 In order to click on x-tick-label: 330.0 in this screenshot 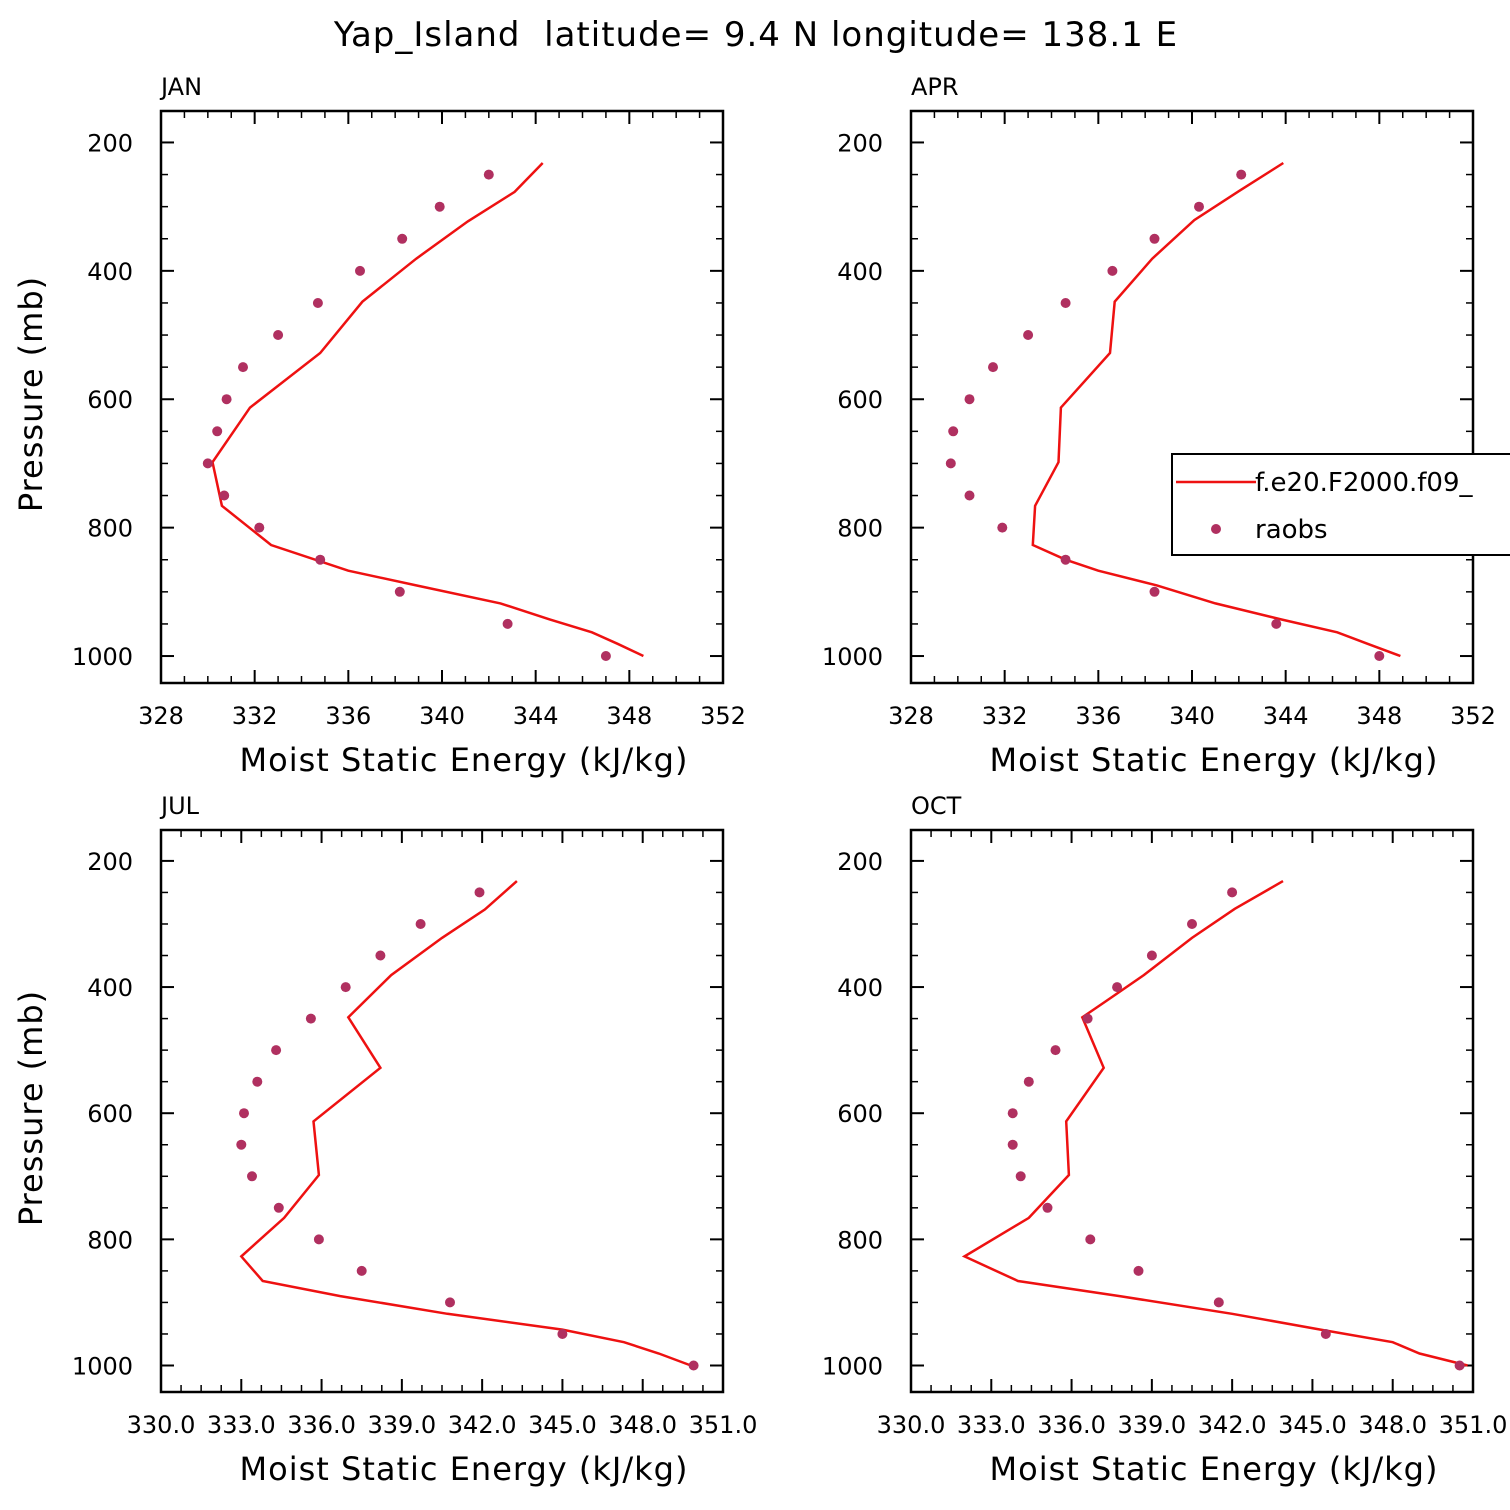, I will do `click(161, 1425)`.